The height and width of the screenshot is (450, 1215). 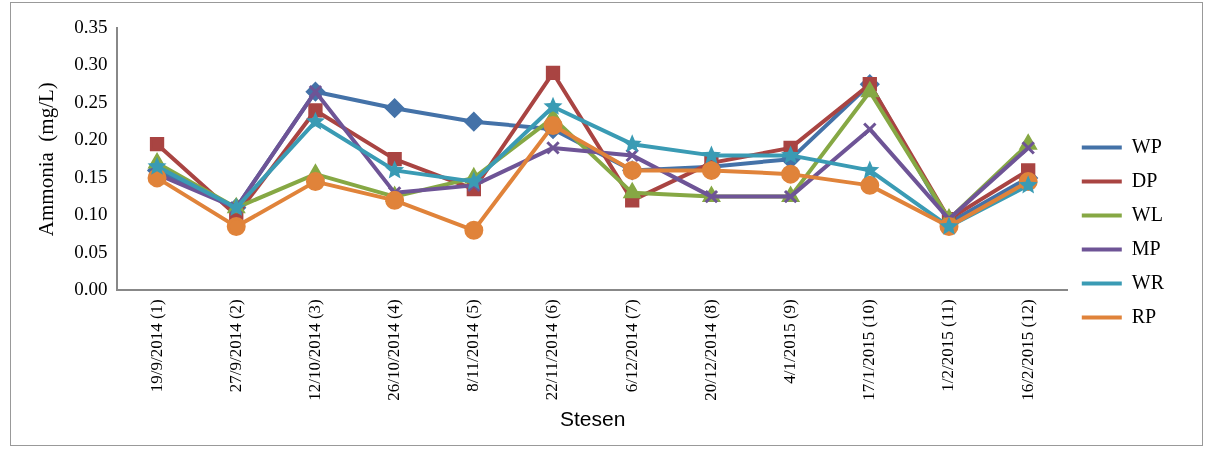 I want to click on y-tick-label: 0.30, so click(x=91, y=64).